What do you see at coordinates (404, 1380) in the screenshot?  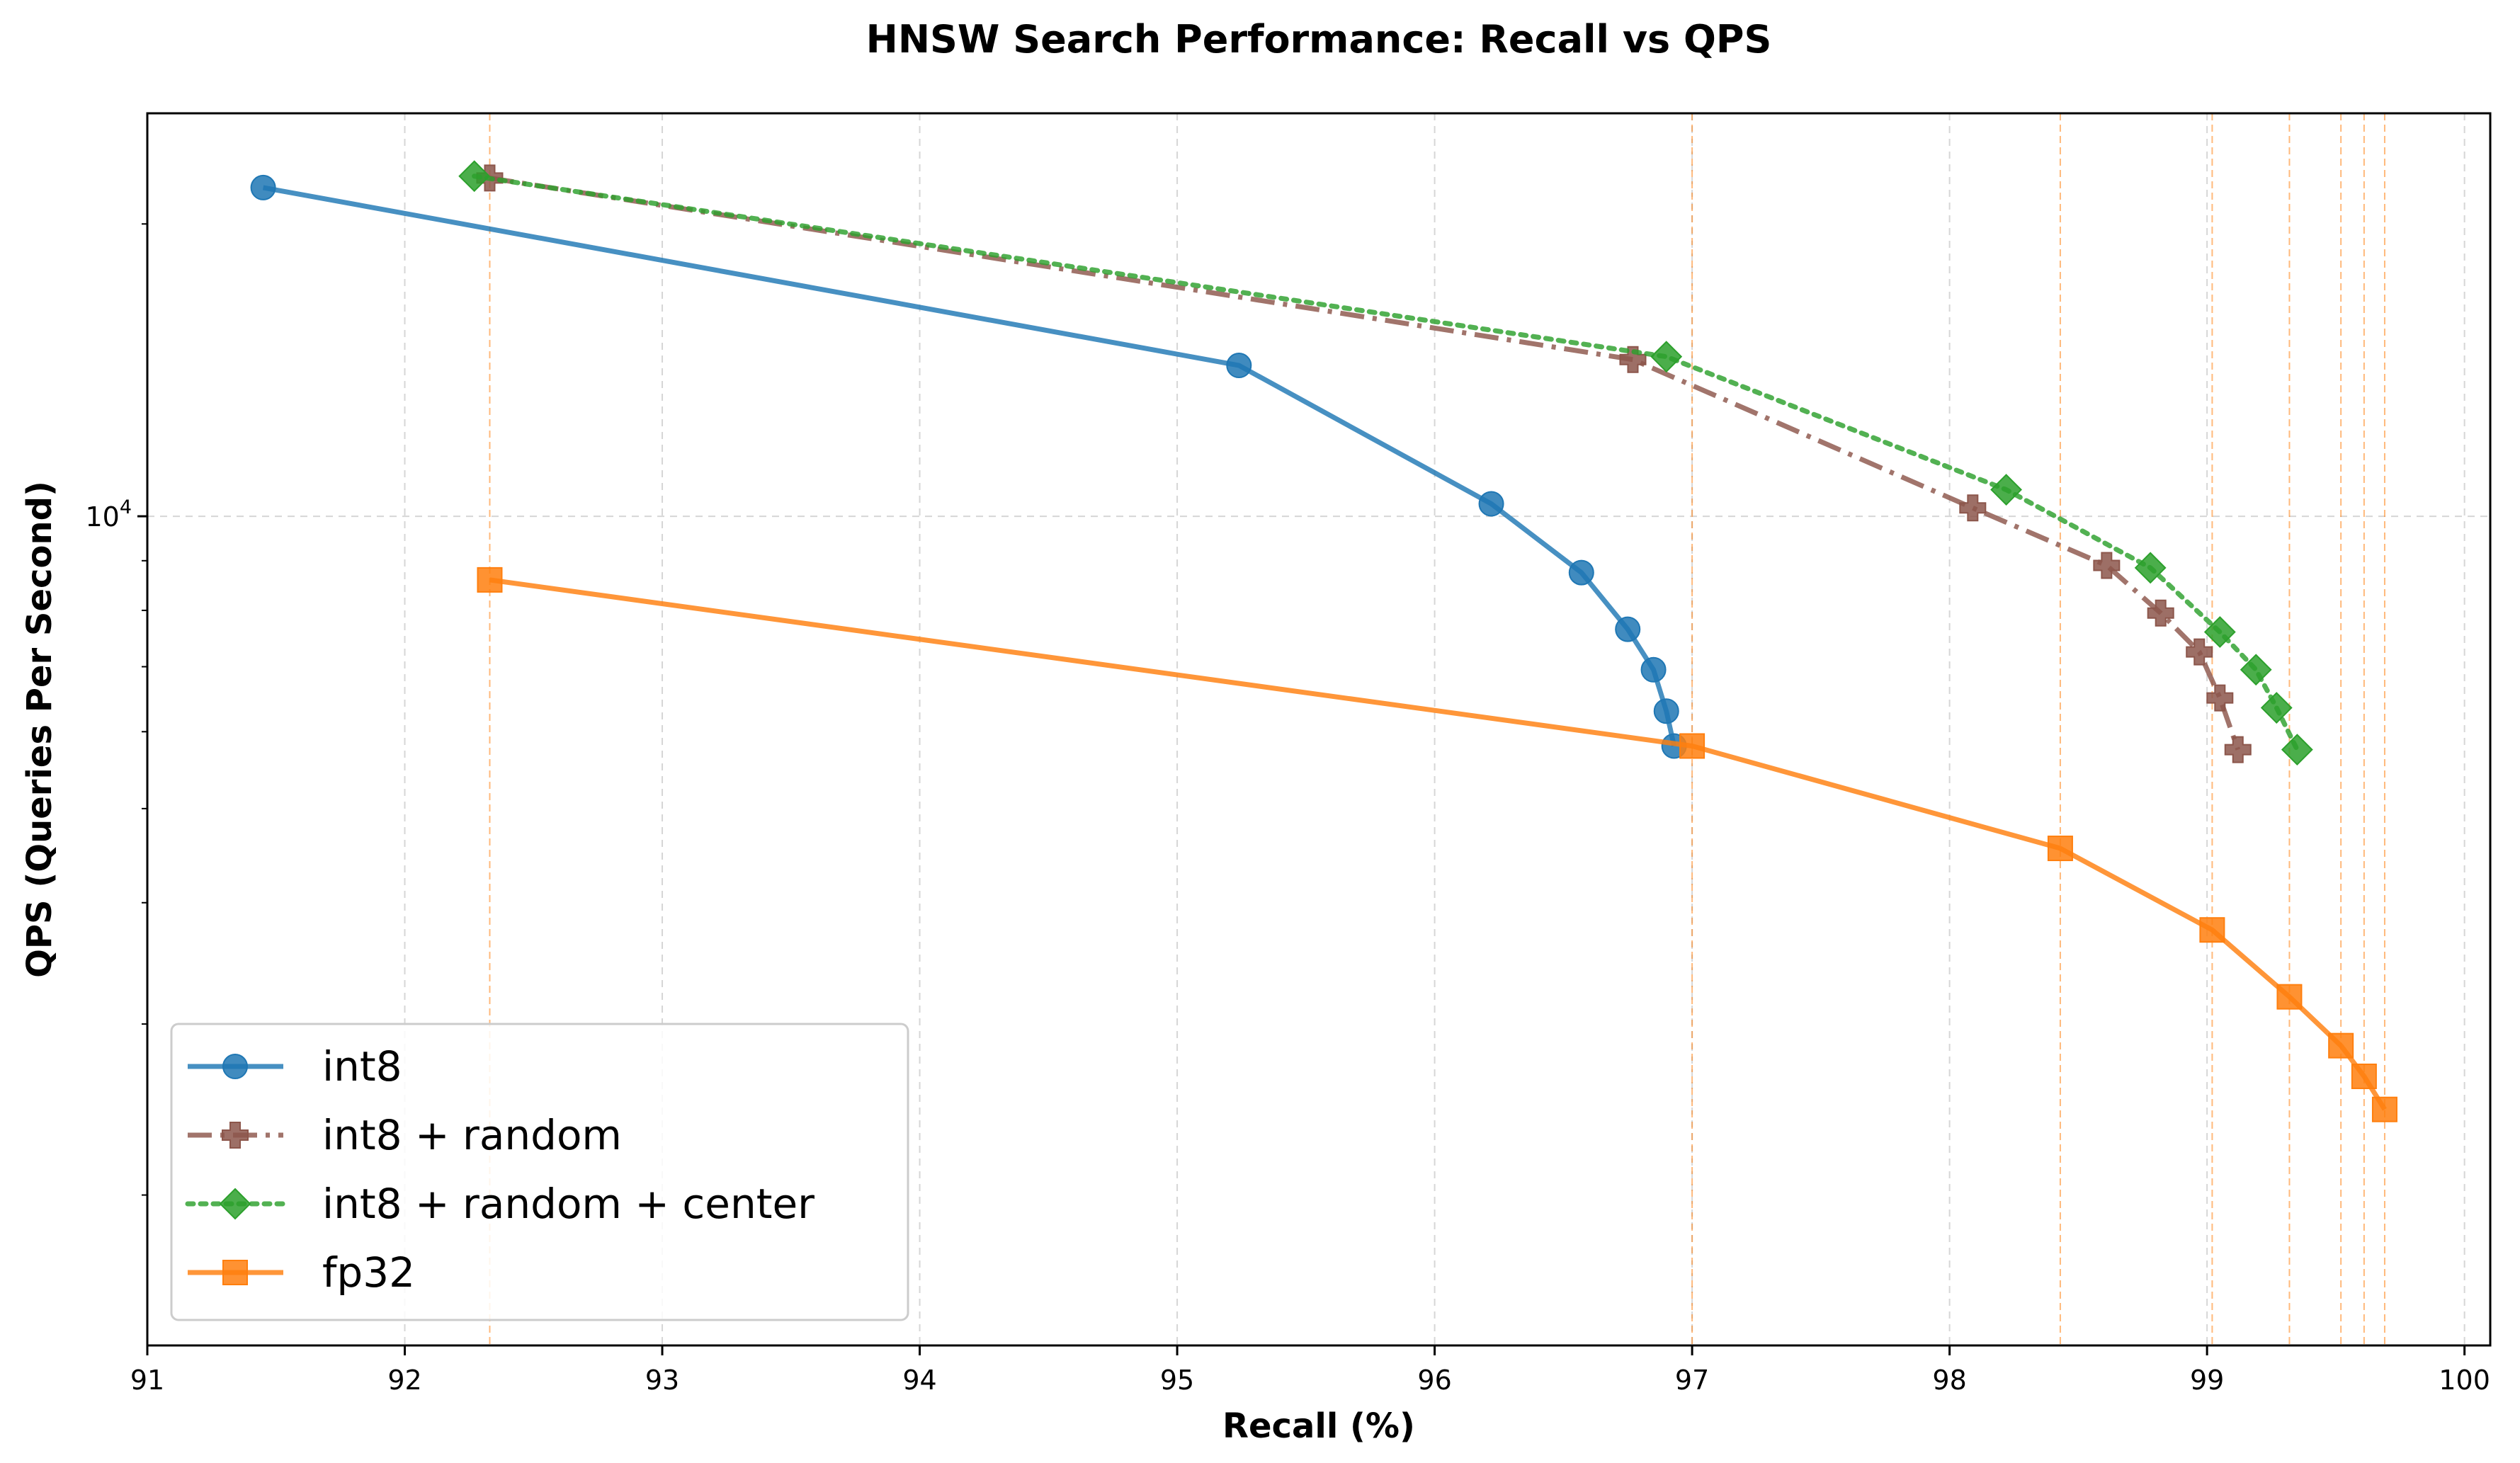 I see `x-tick-label: 92` at bounding box center [404, 1380].